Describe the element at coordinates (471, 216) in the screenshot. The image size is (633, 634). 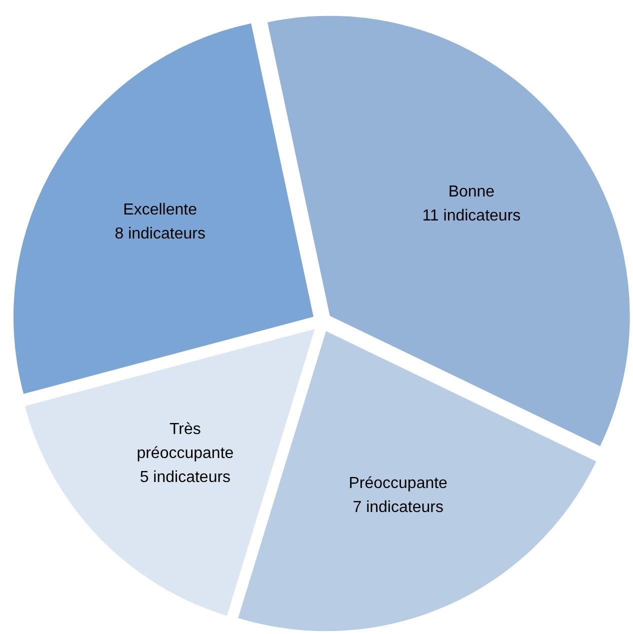
I see `data-label: 11 indicateurs` at that location.